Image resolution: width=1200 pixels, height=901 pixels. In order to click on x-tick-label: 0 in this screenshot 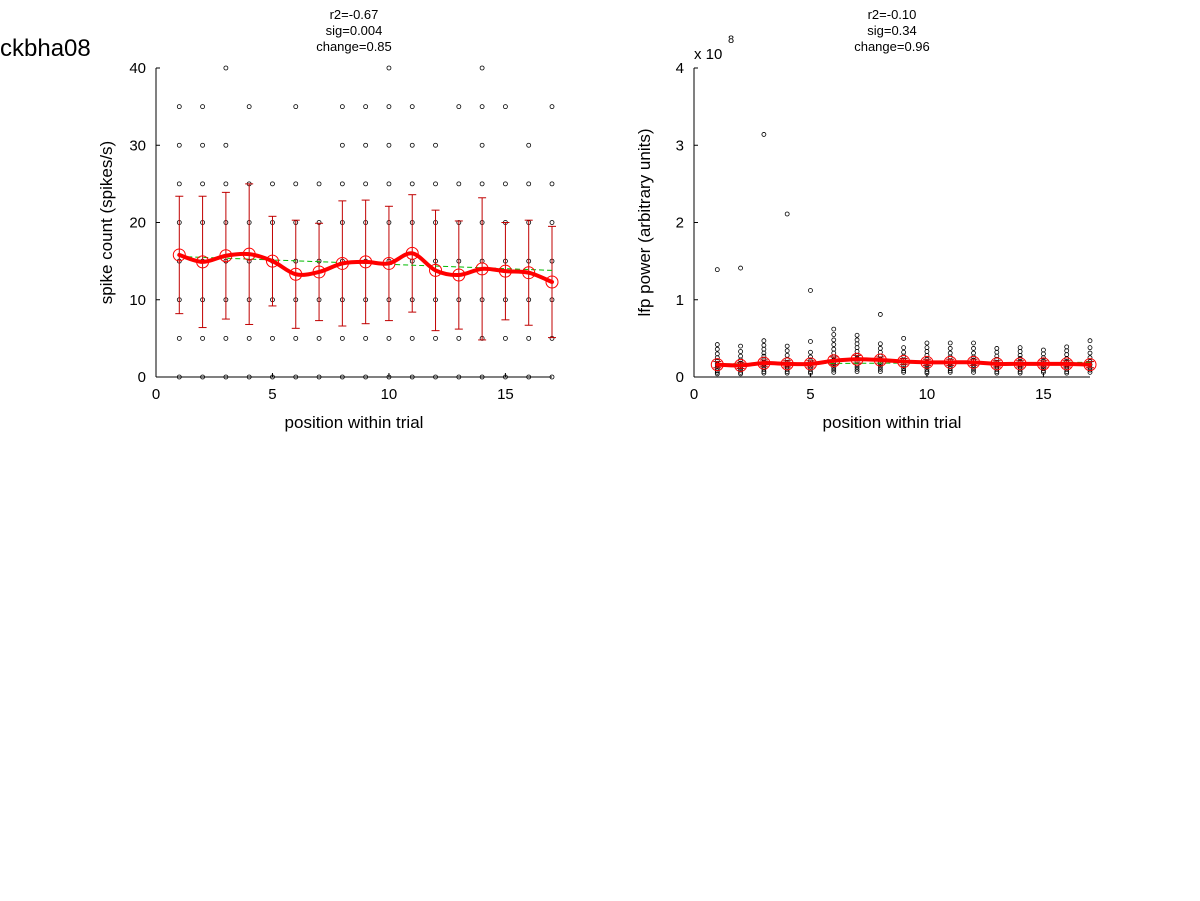, I will do `click(694, 394)`.